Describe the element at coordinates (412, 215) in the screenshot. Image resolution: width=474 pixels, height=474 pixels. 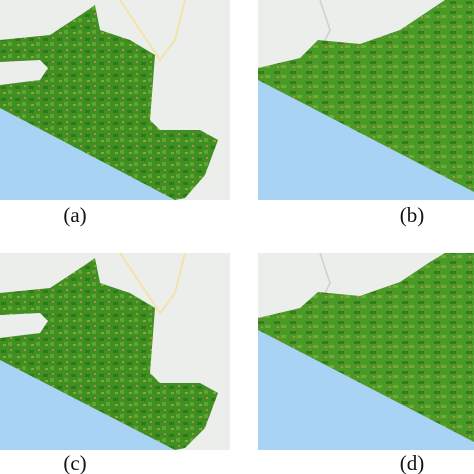
I see `panel-label: (b)` at that location.